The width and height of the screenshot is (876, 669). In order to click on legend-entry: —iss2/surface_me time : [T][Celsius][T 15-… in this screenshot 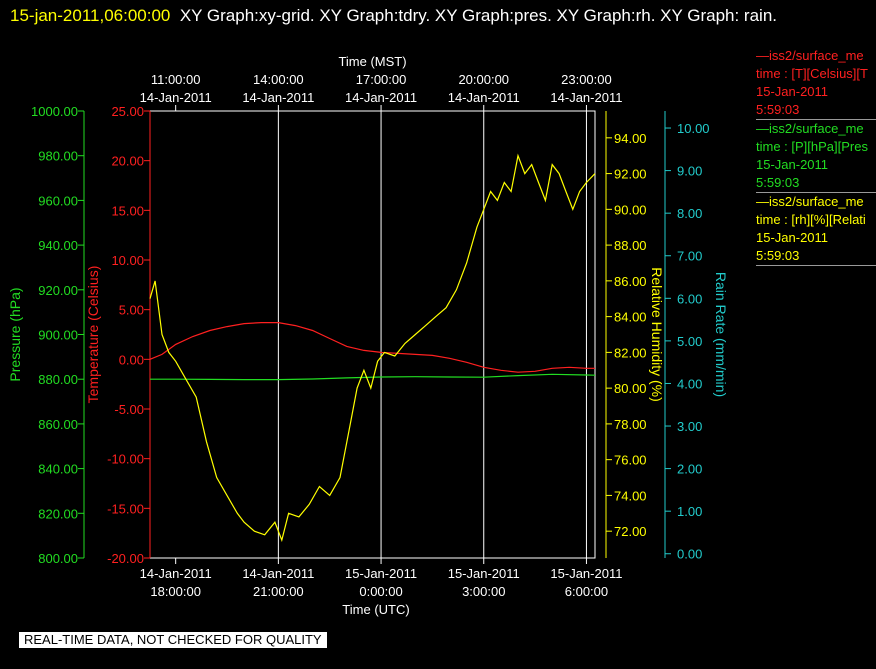, I will do `click(816, 83)`.